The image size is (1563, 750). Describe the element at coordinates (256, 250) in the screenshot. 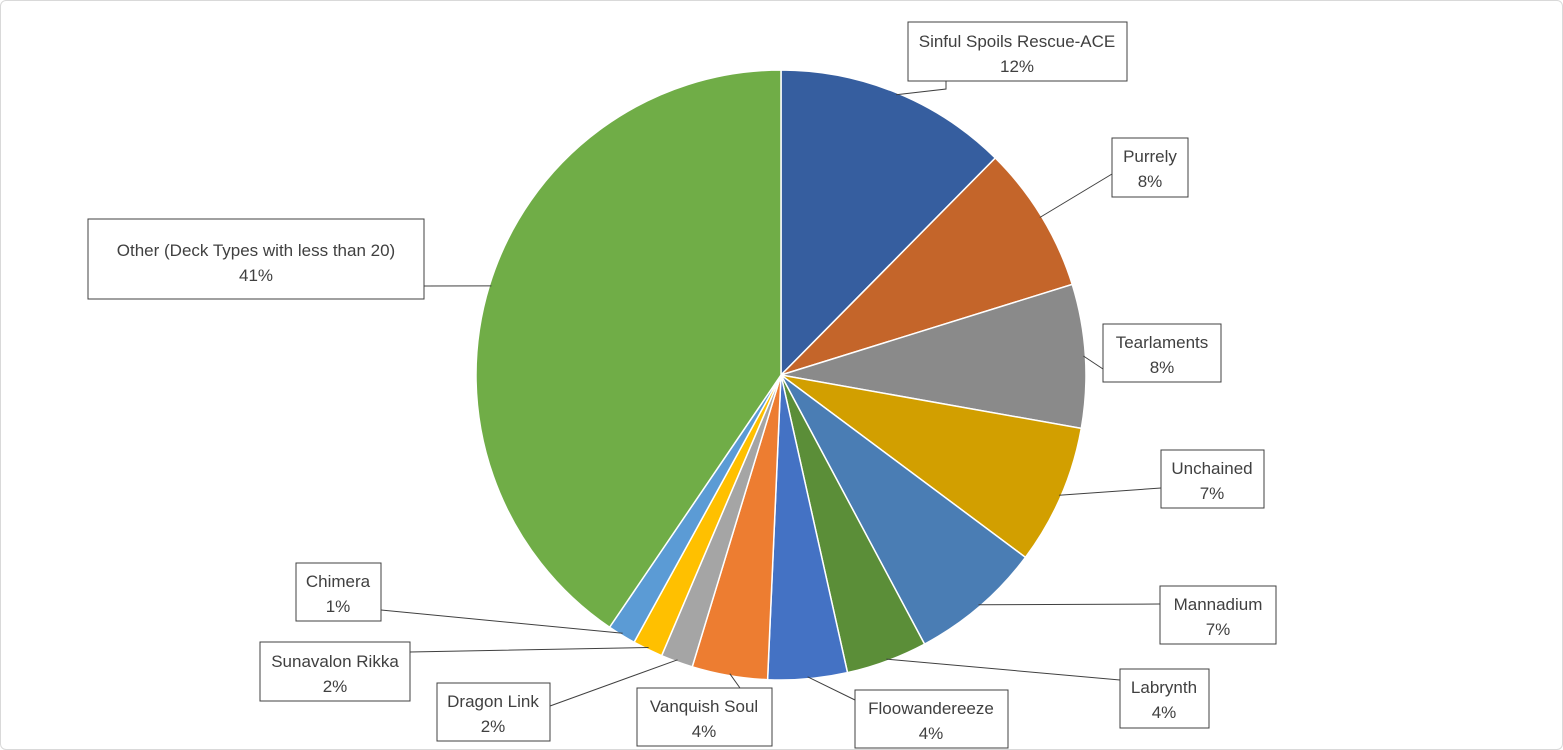

I see `label-name: Other (Deck Types with less than 20)` at that location.